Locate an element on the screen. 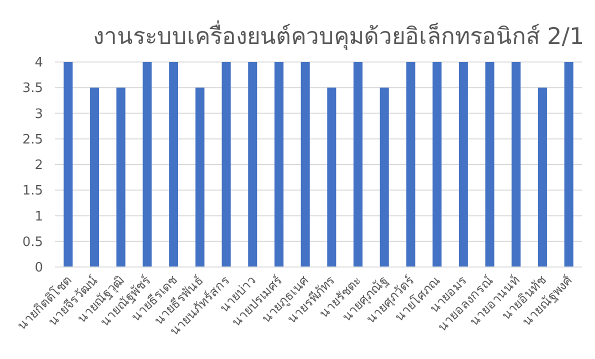  y-tick-label: 3.5 is located at coordinates (32, 88).